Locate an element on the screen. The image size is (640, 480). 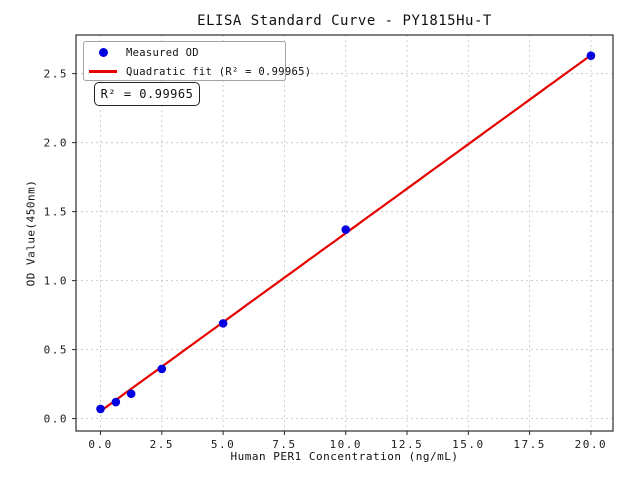
y-tick-label: 0.0 is located at coordinates (56, 419).